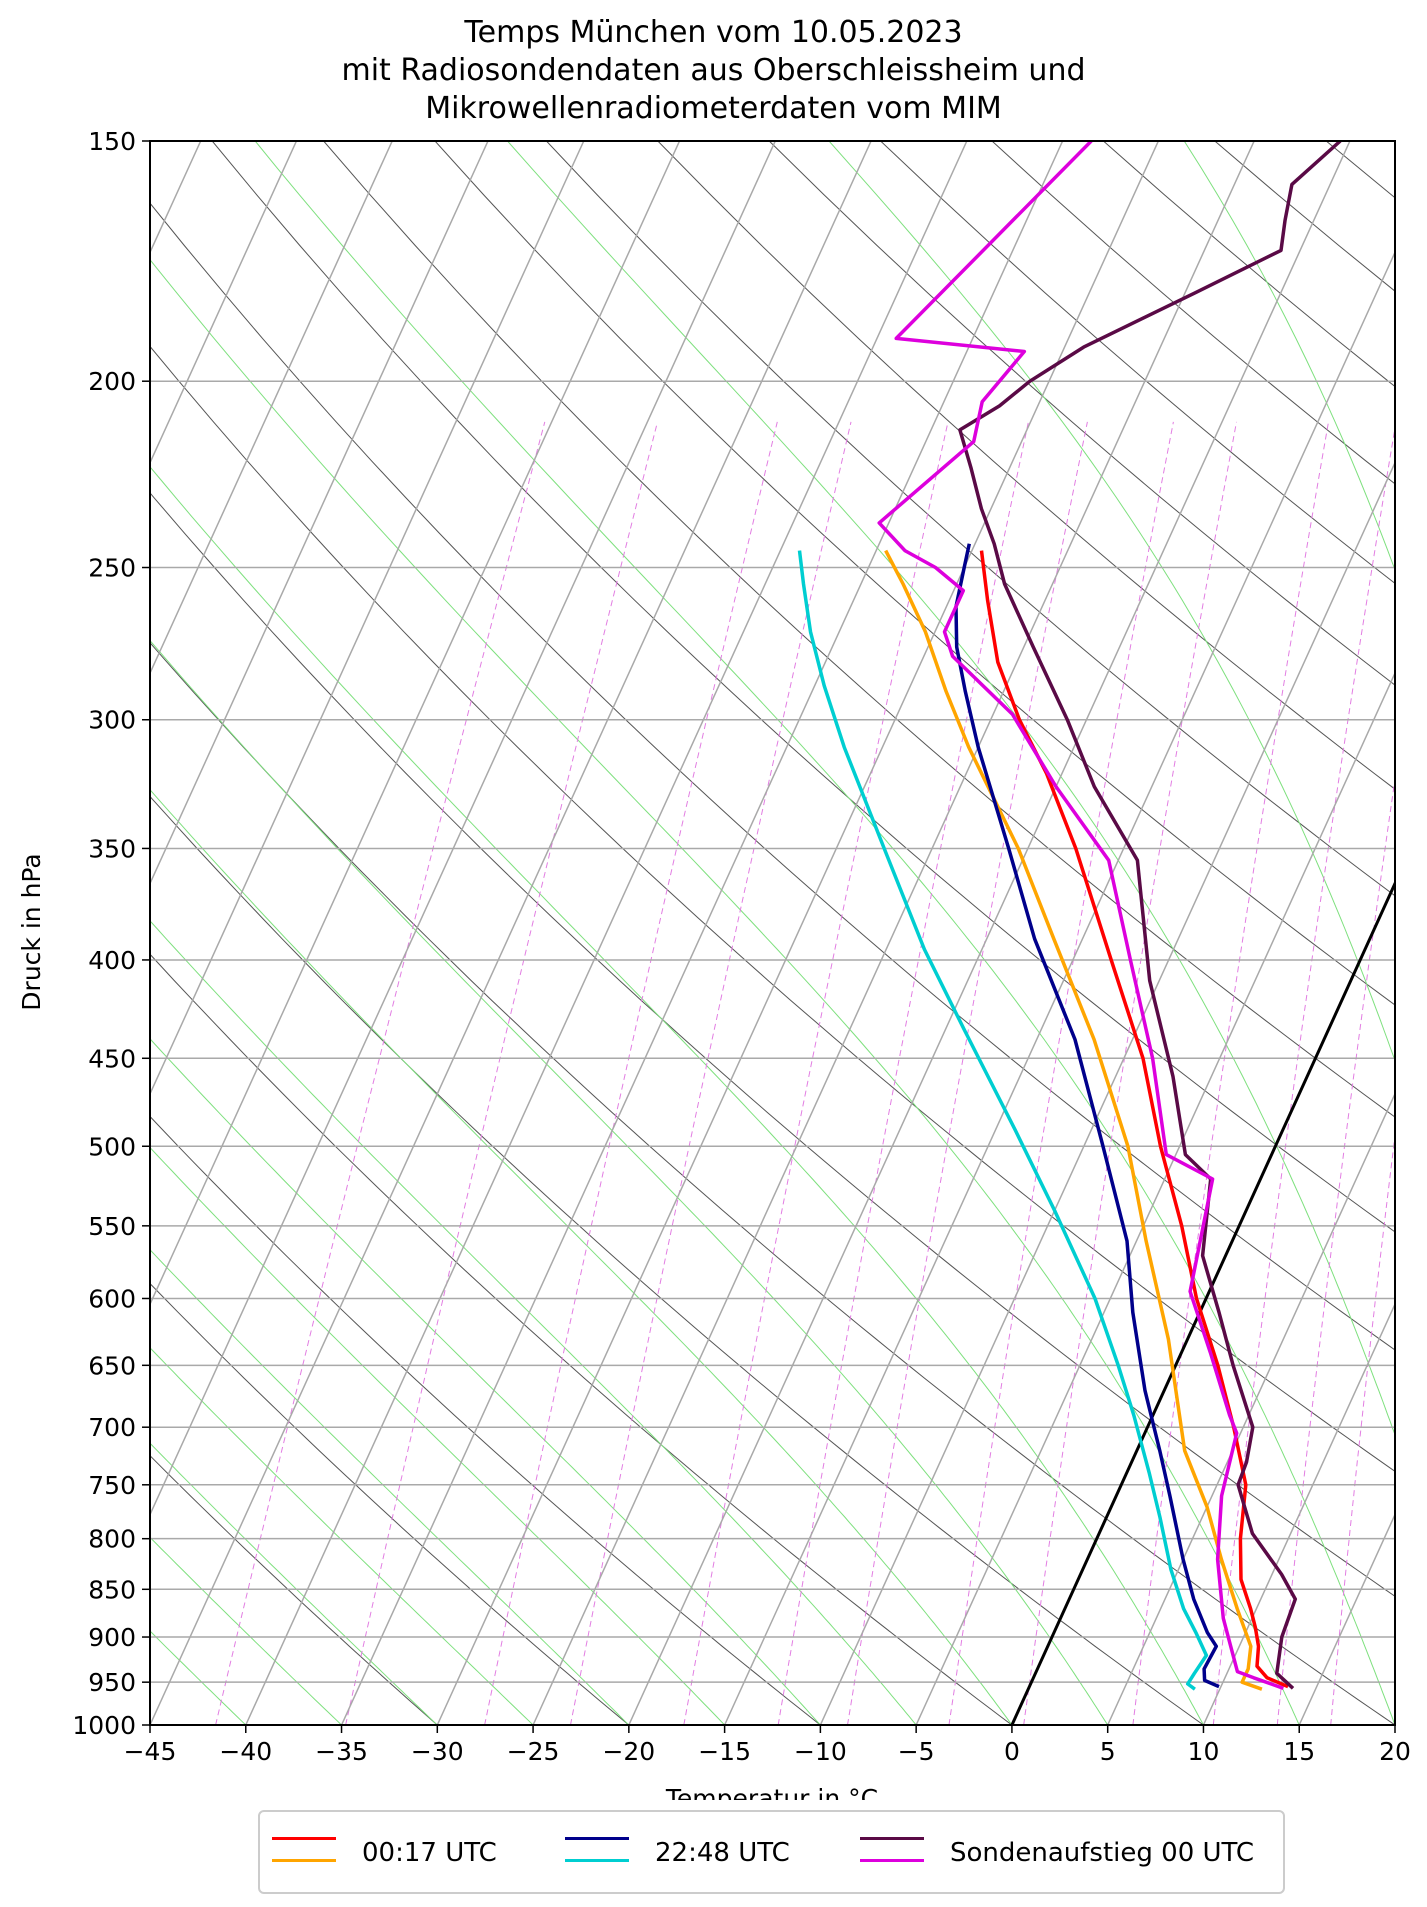 The width and height of the screenshot is (1427, 1907). Describe the element at coordinates (429, 1853) in the screenshot. I see `legend-label-1: 00:17 UTC` at that location.